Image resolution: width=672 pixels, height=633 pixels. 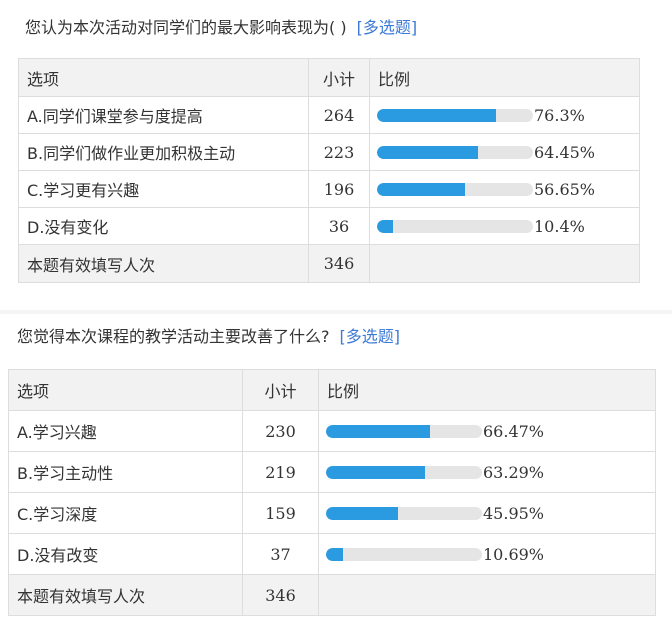 What do you see at coordinates (370, 336) in the screenshot?
I see `question-2-type-tag: [多选题]` at bounding box center [370, 336].